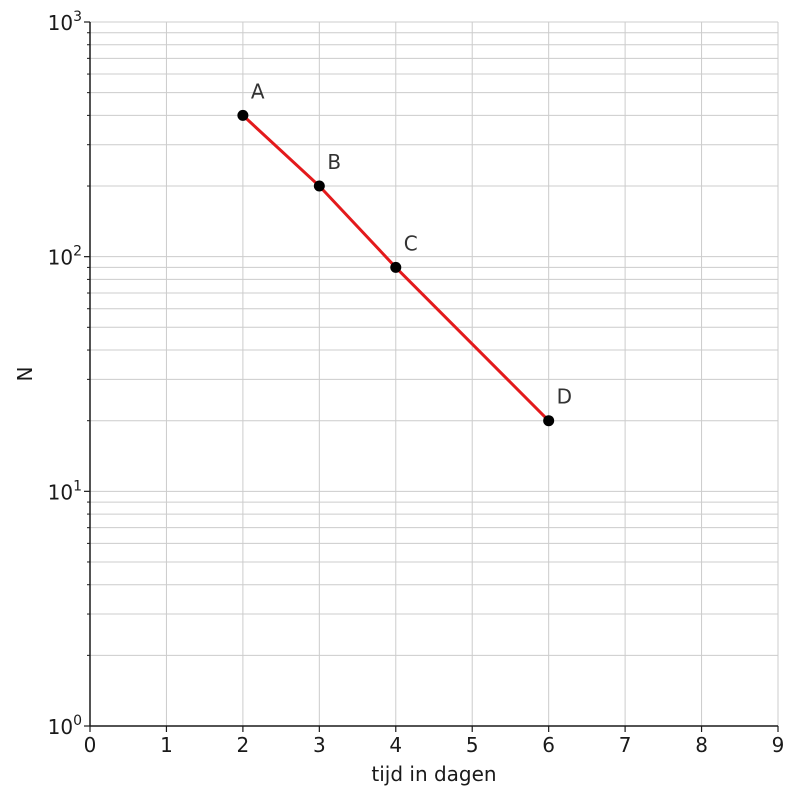  What do you see at coordinates (625, 745) in the screenshot?
I see `x-tick-label: 7` at bounding box center [625, 745].